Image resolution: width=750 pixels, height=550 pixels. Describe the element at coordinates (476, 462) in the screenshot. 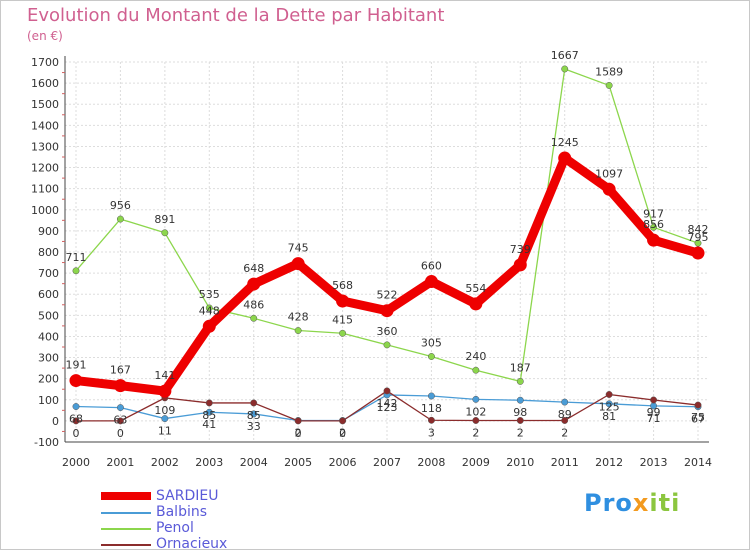

I see `x-tick-label: 2009` at that location.